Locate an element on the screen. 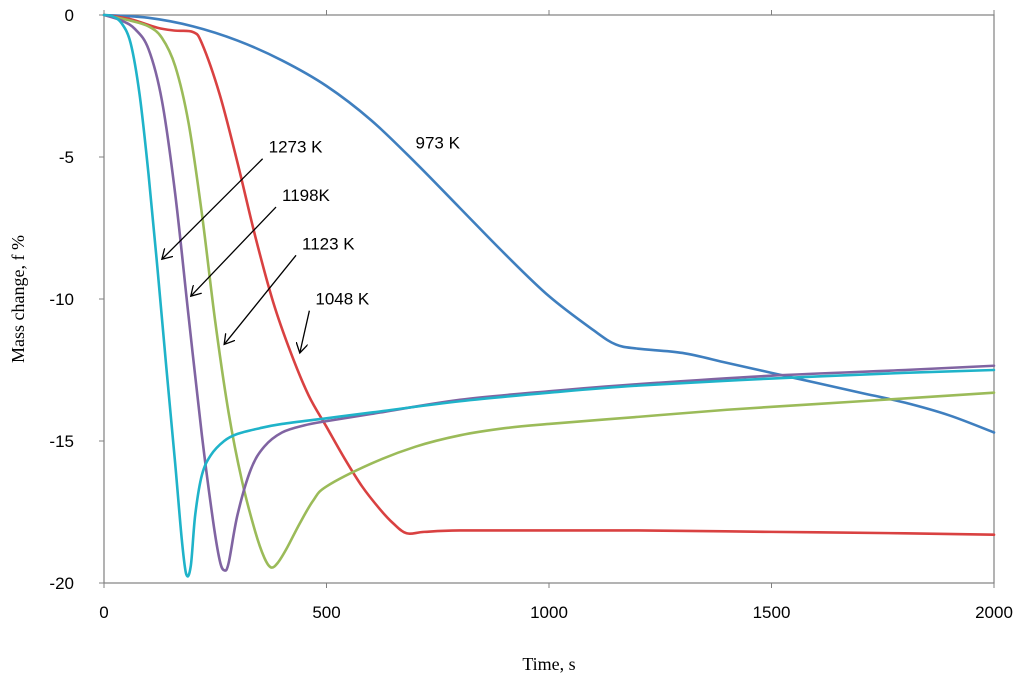 The image size is (1024, 686). y-tick-label: -15 is located at coordinates (61, 441).